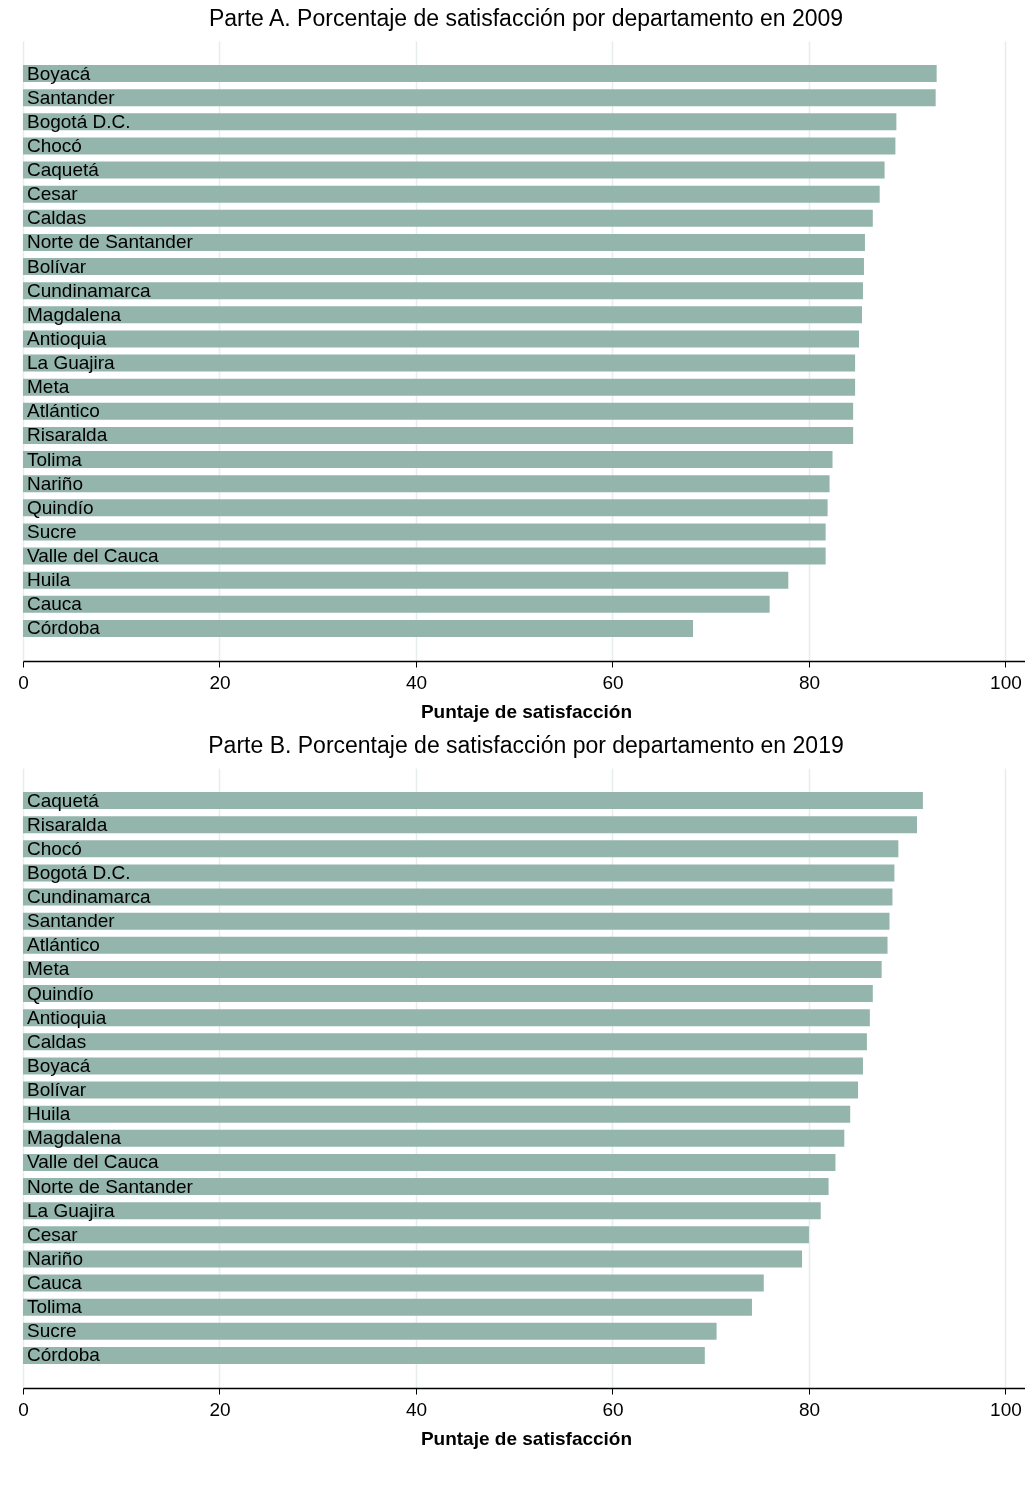 The width and height of the screenshot is (1025, 1489). What do you see at coordinates (526, 711) in the screenshot?
I see `x-axis-title: Puntaje de satisfacción` at bounding box center [526, 711].